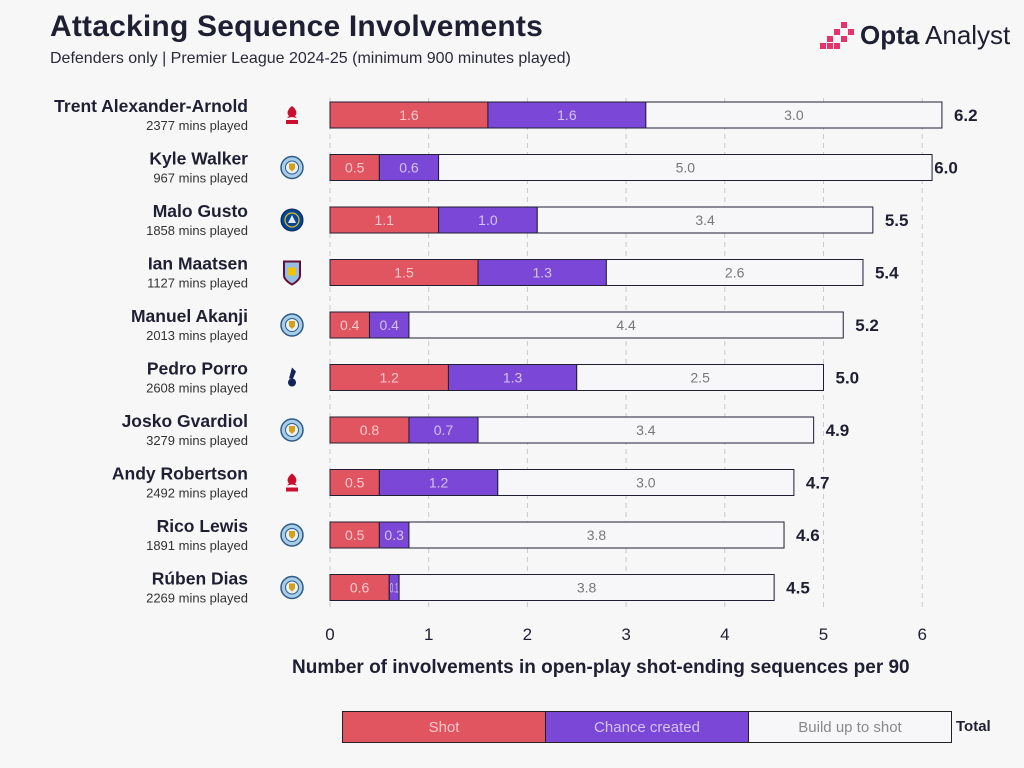 The width and height of the screenshot is (1024, 768). I want to click on player-label: Rico Lewis 1891 mins played, so click(225, 534).